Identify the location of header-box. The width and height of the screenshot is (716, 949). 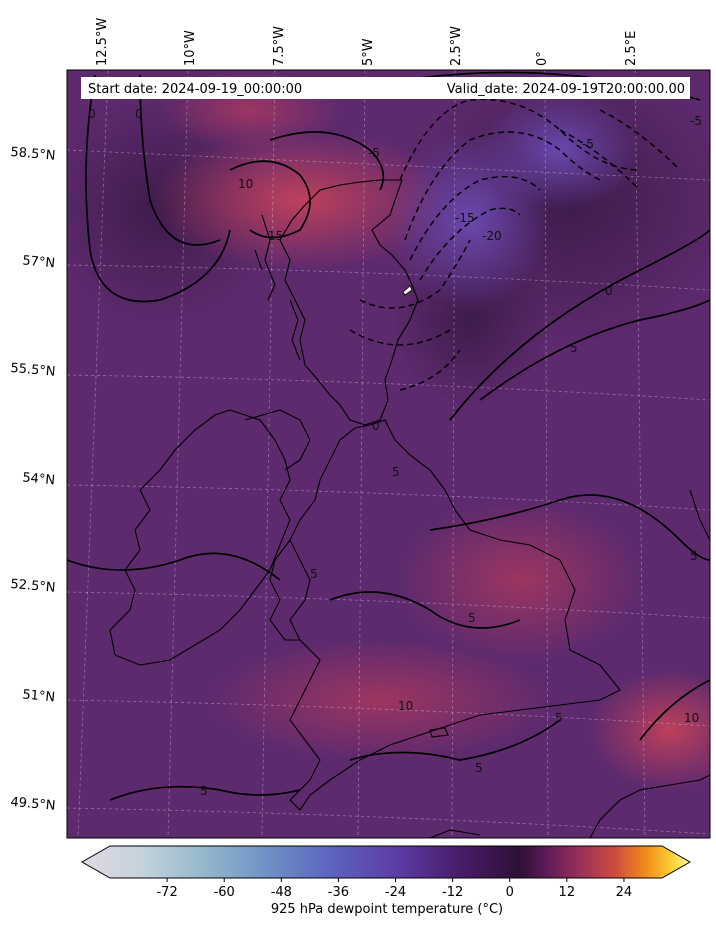
(385, 88).